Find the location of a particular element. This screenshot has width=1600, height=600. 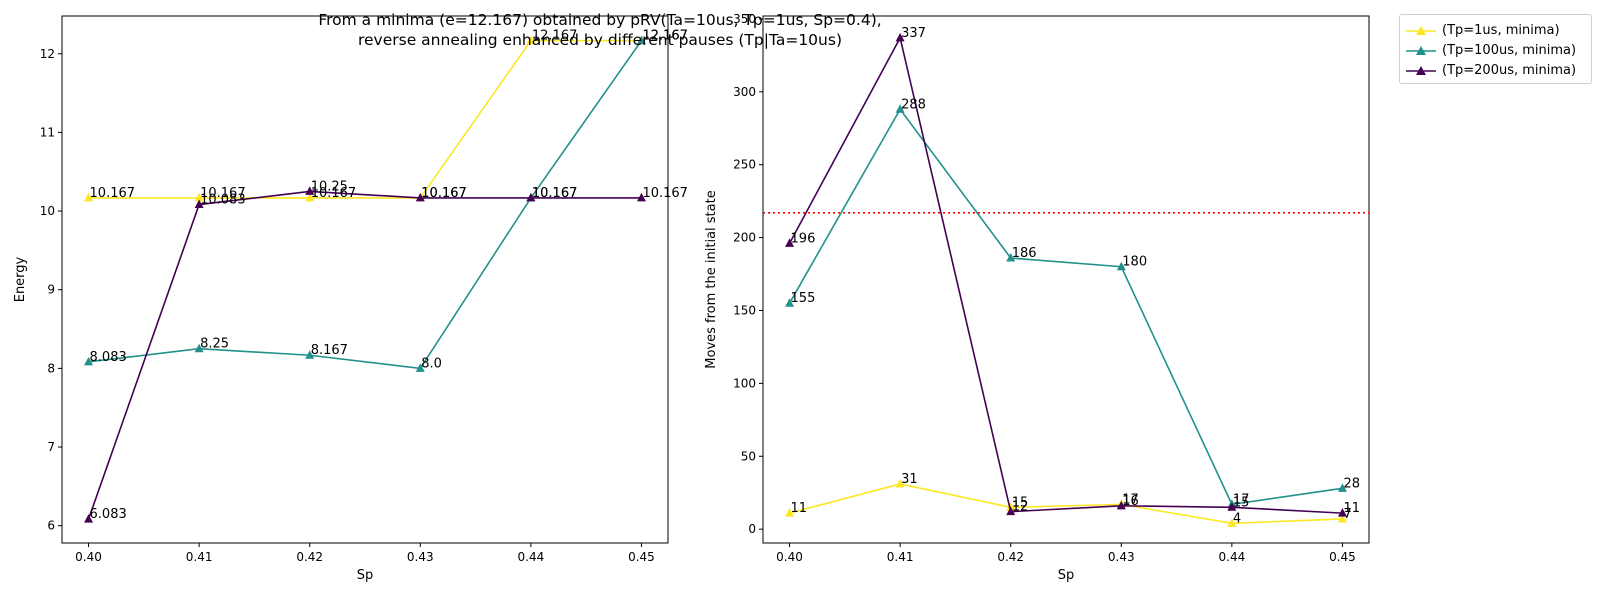

chart2-series-2-data-label: 17 is located at coordinates (1241, 499).